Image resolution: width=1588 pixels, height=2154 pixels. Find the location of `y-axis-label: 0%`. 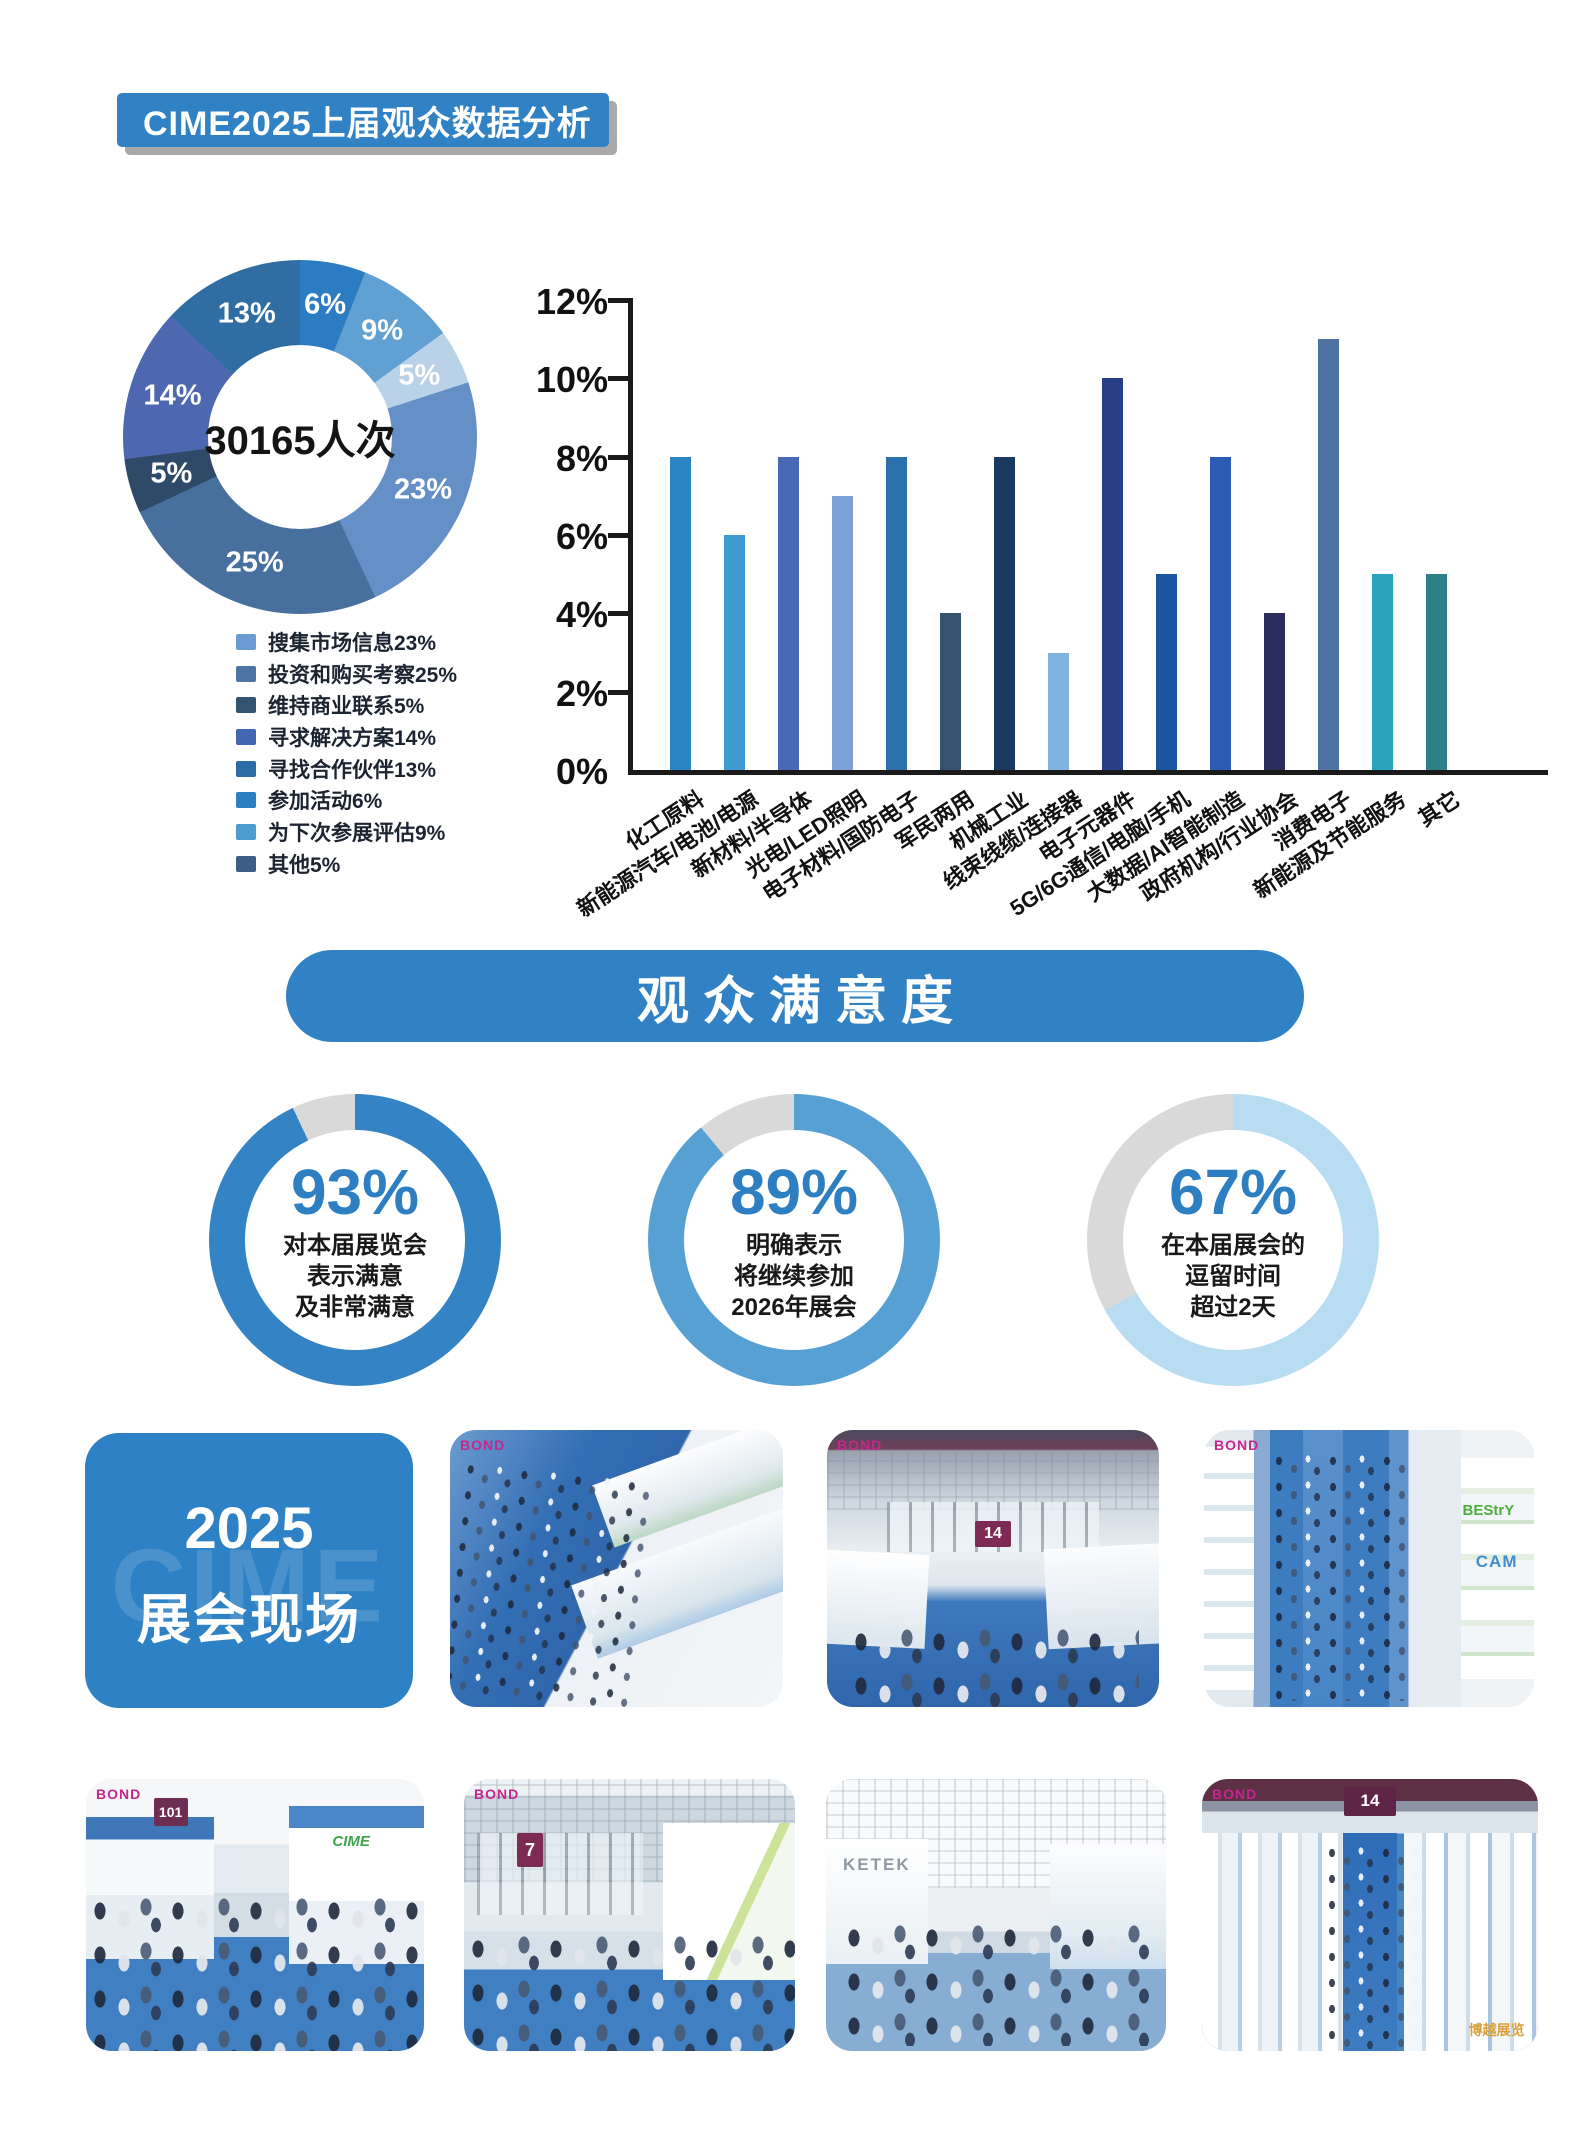

y-axis-label: 0% is located at coordinates (581, 771).